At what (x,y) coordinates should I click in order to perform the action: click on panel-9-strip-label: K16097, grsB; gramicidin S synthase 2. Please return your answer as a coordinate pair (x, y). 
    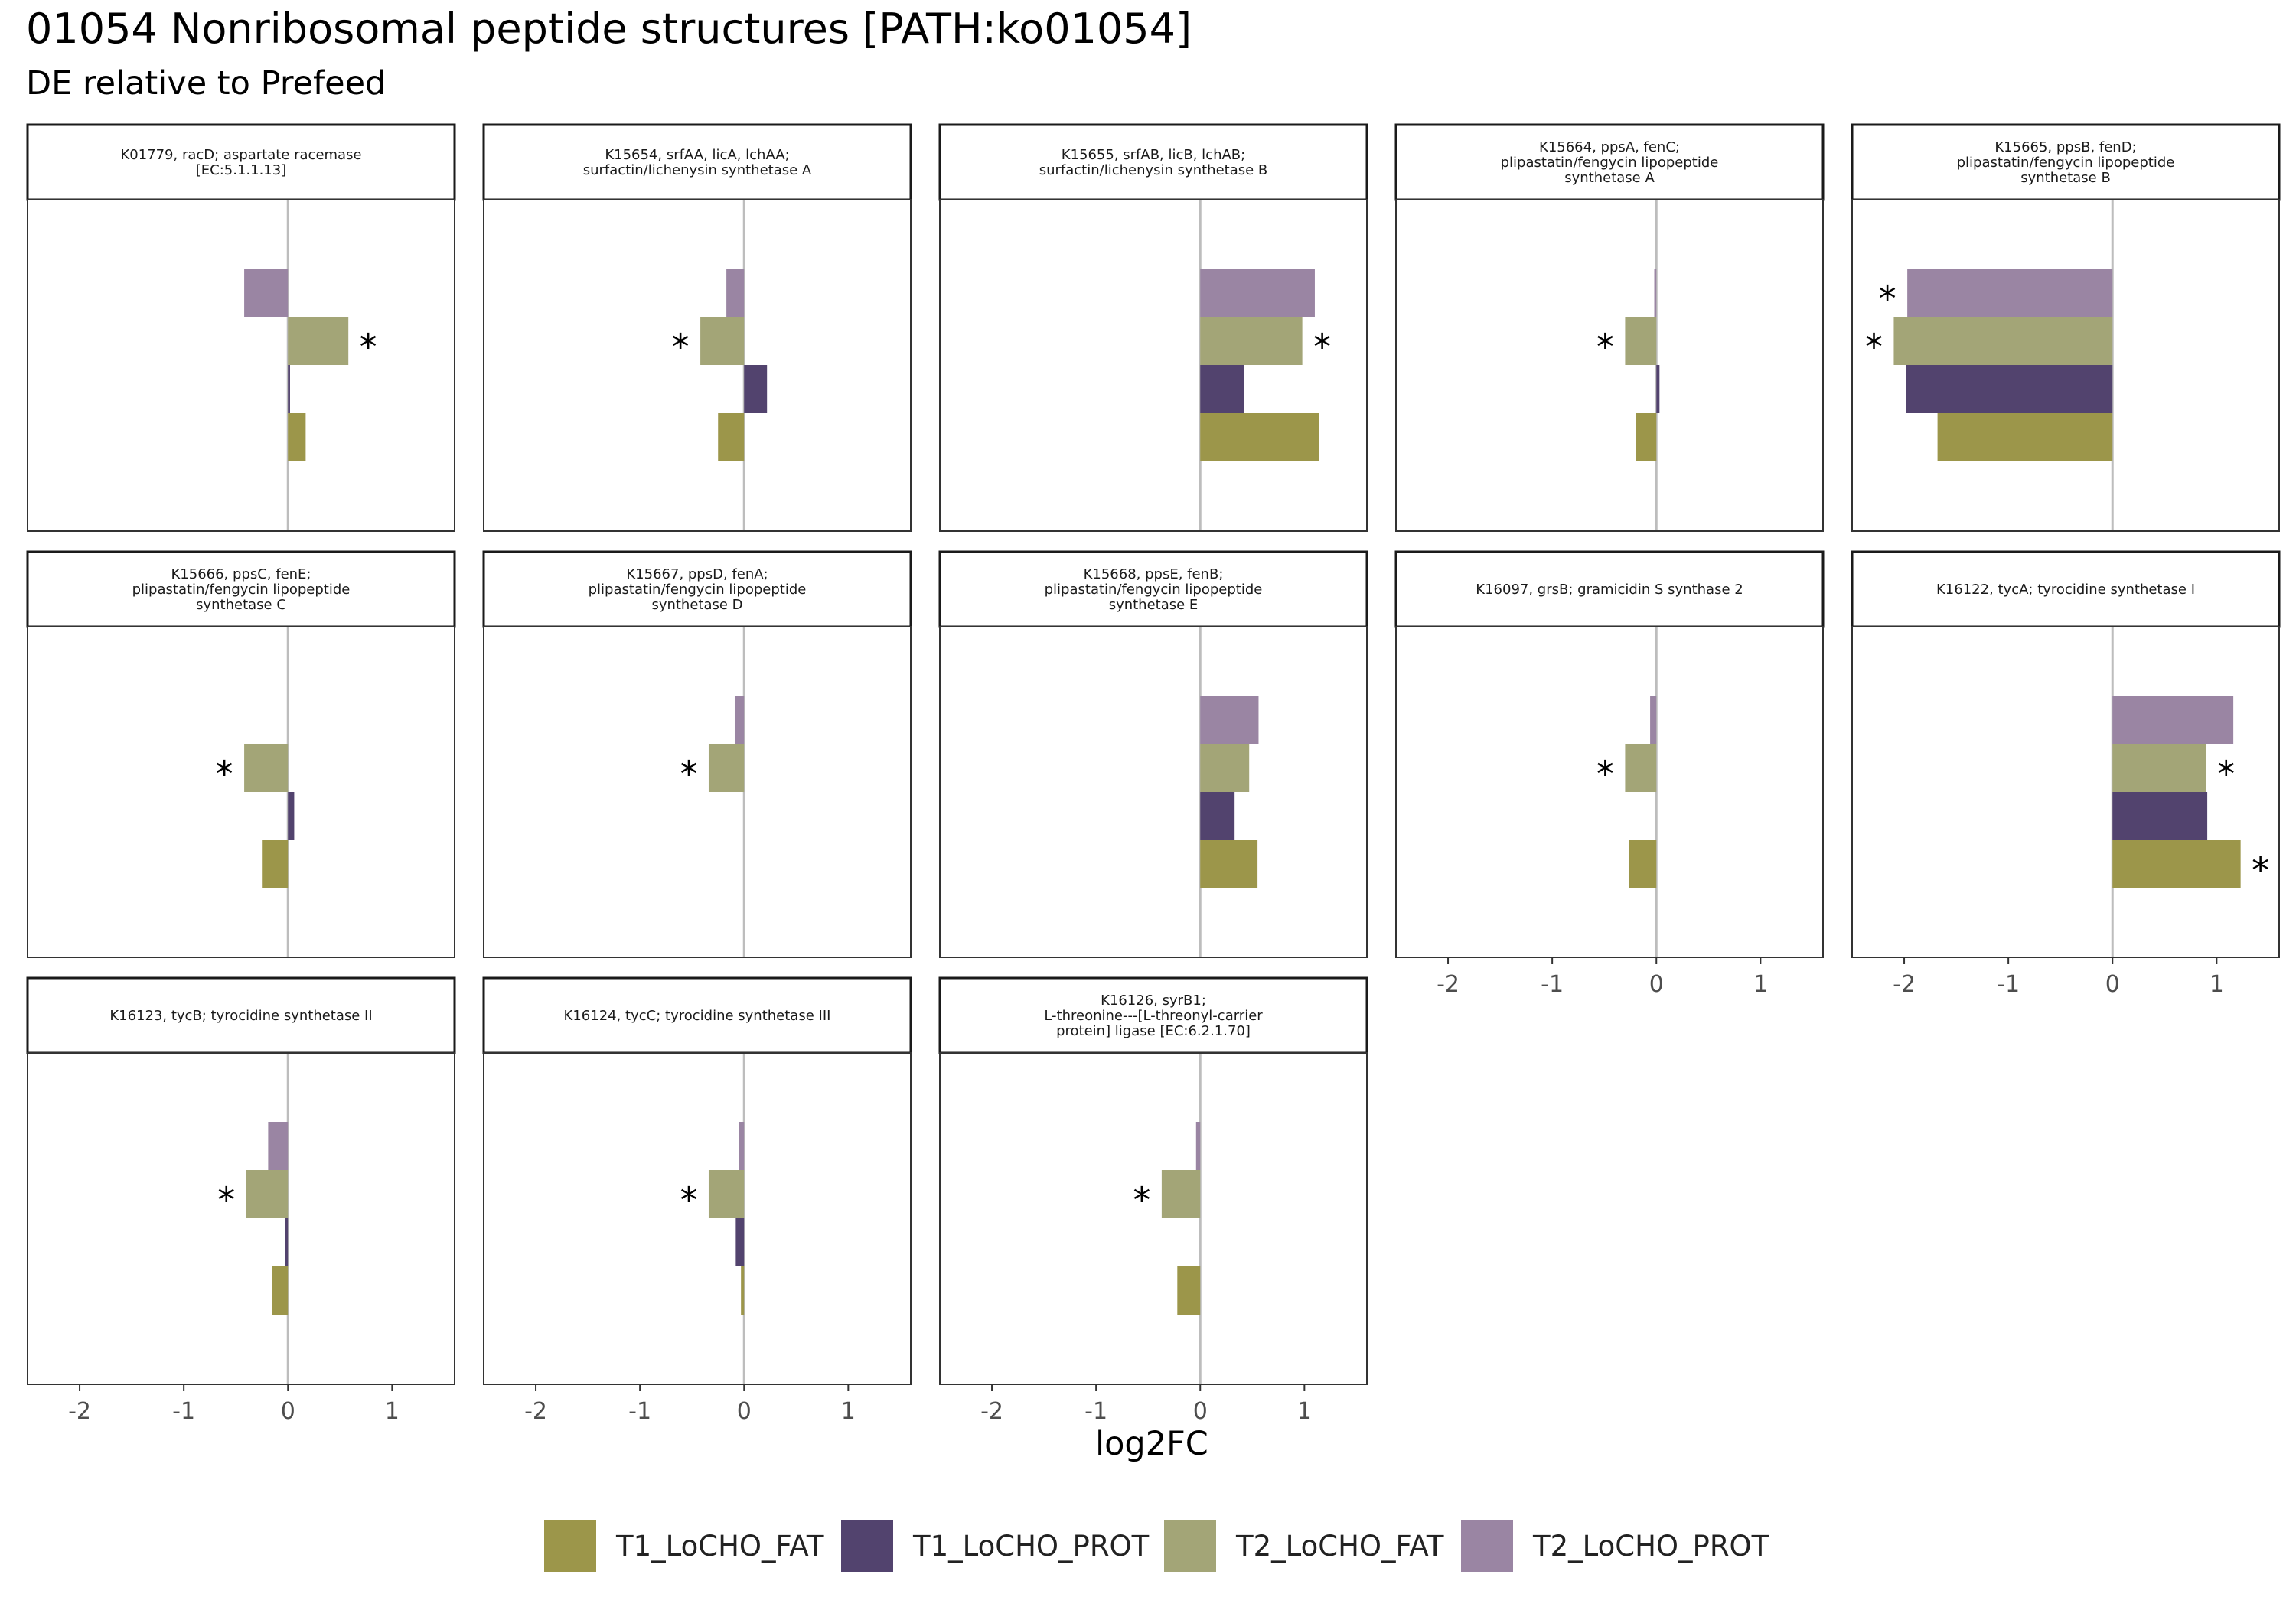
    Looking at the image, I should click on (1609, 590).